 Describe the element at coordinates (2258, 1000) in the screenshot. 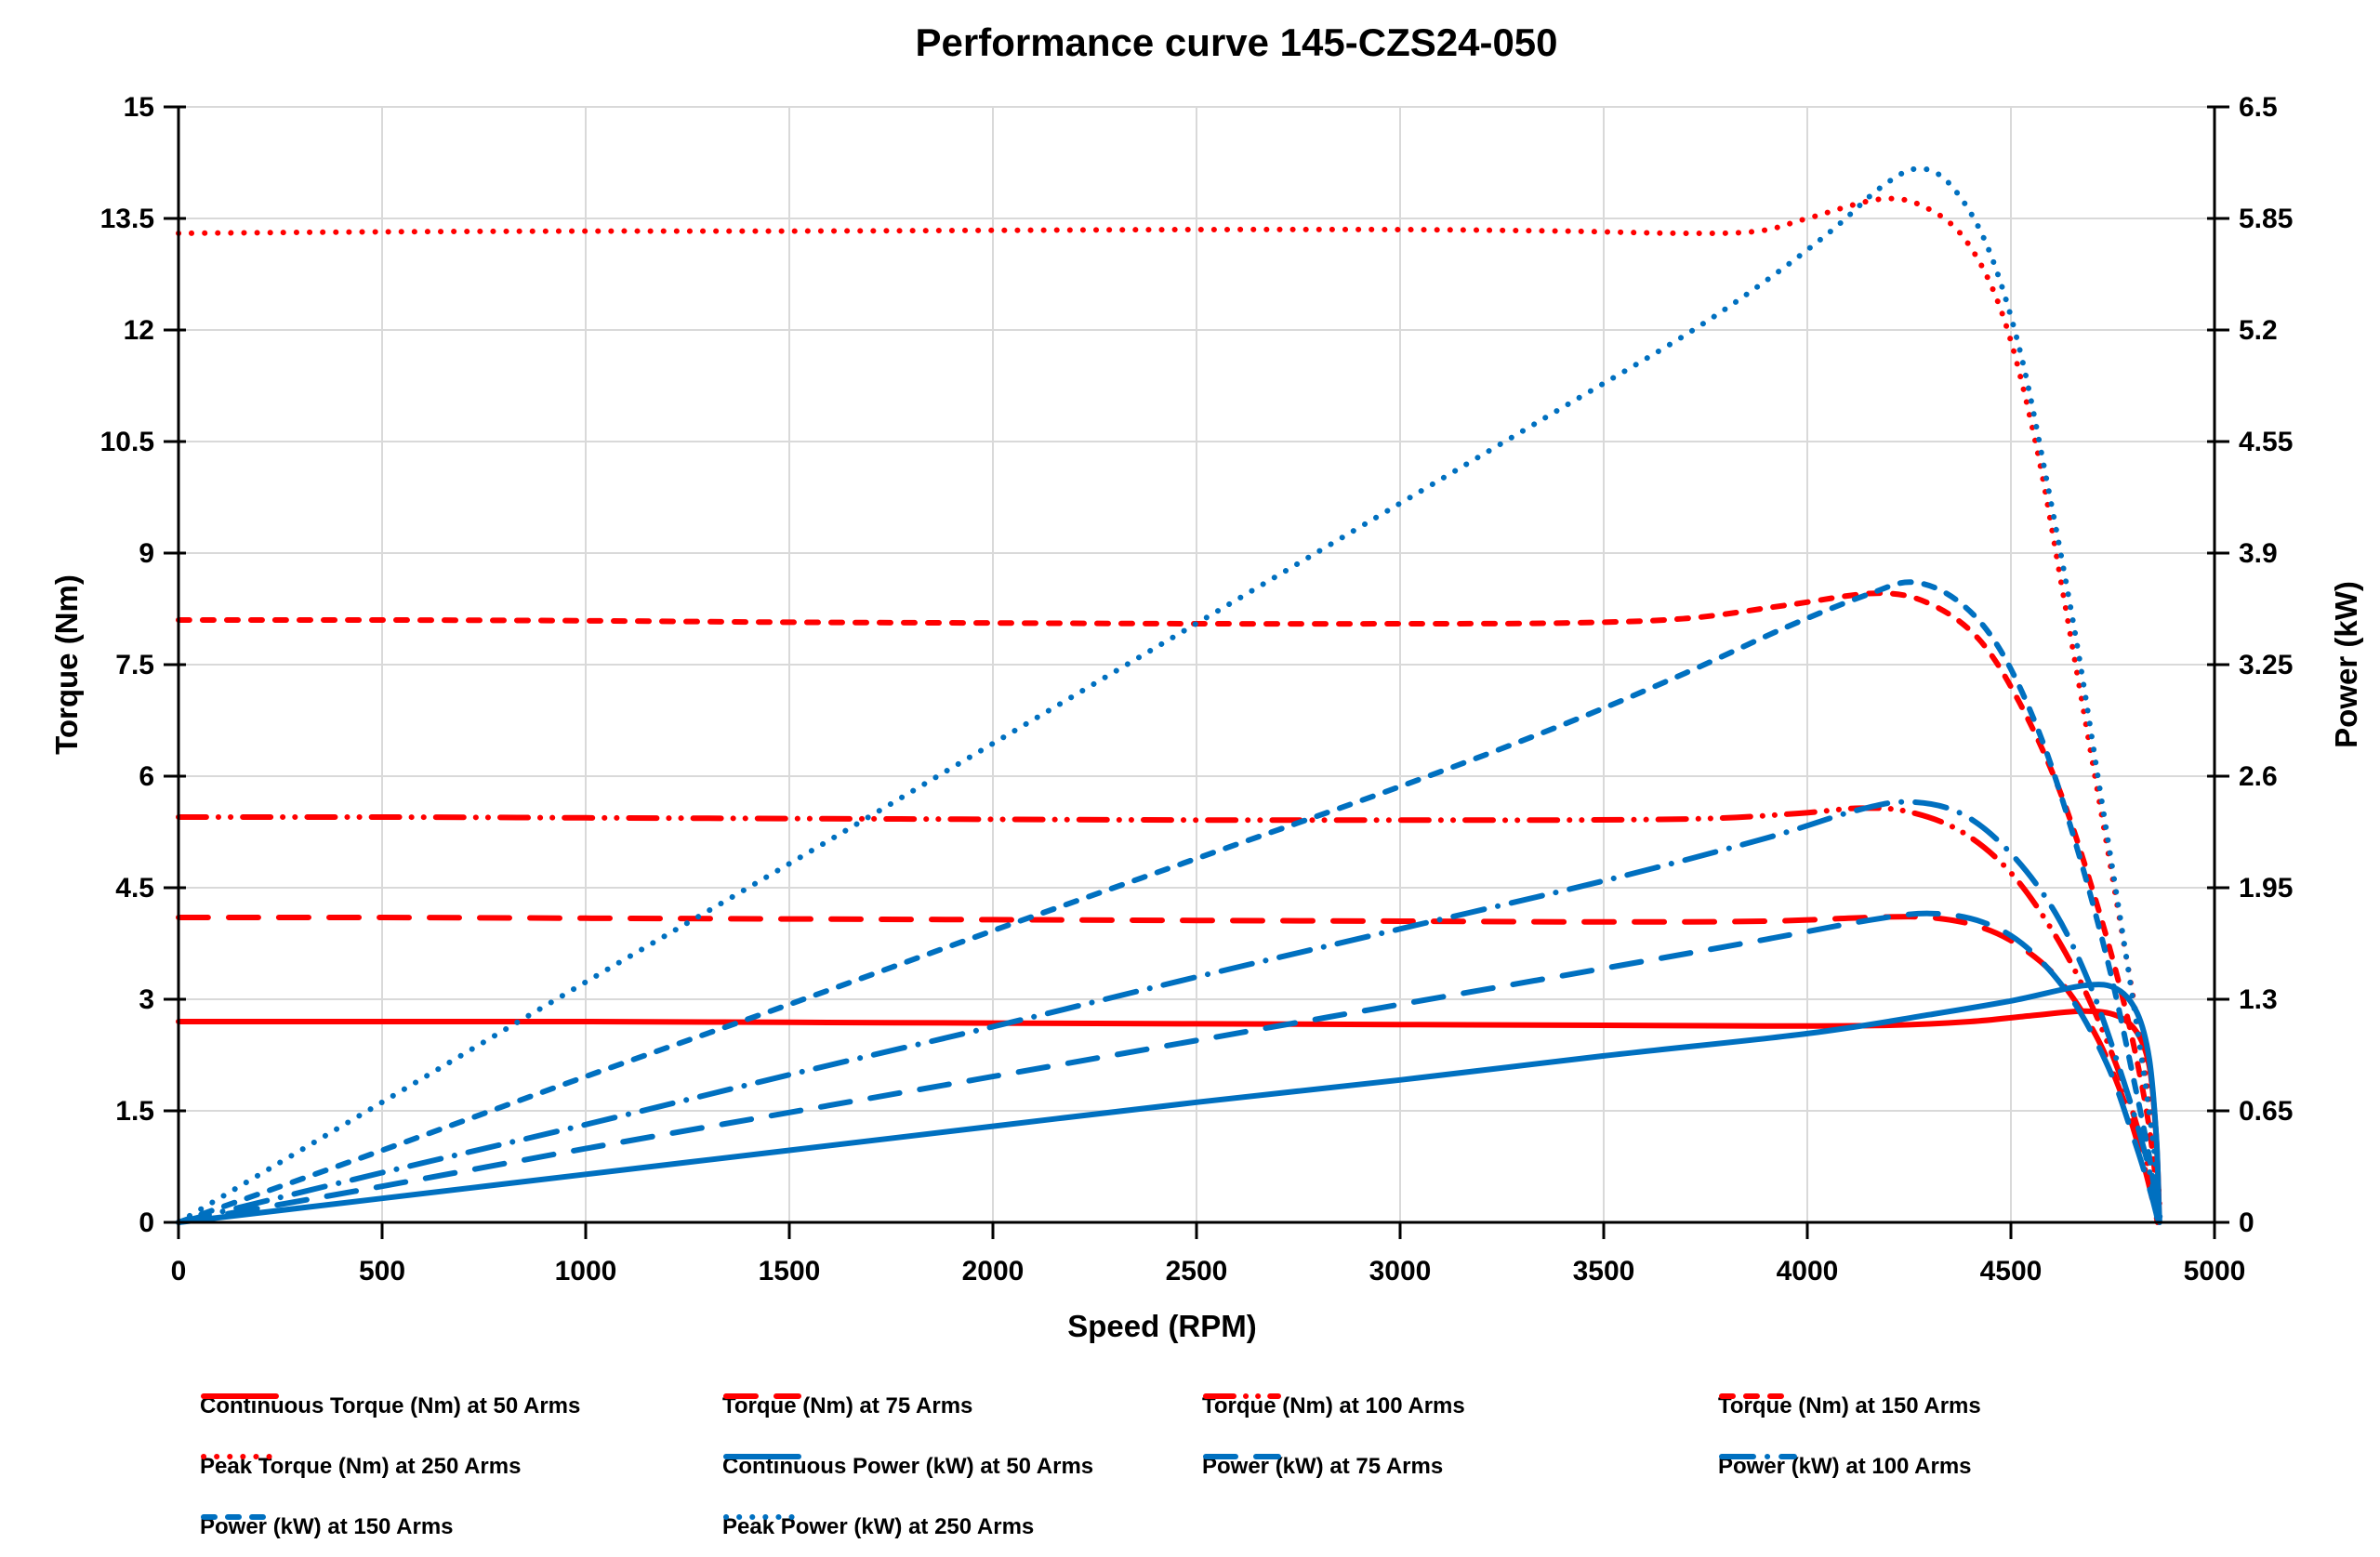

I see `right-tick-label: 1.3` at that location.